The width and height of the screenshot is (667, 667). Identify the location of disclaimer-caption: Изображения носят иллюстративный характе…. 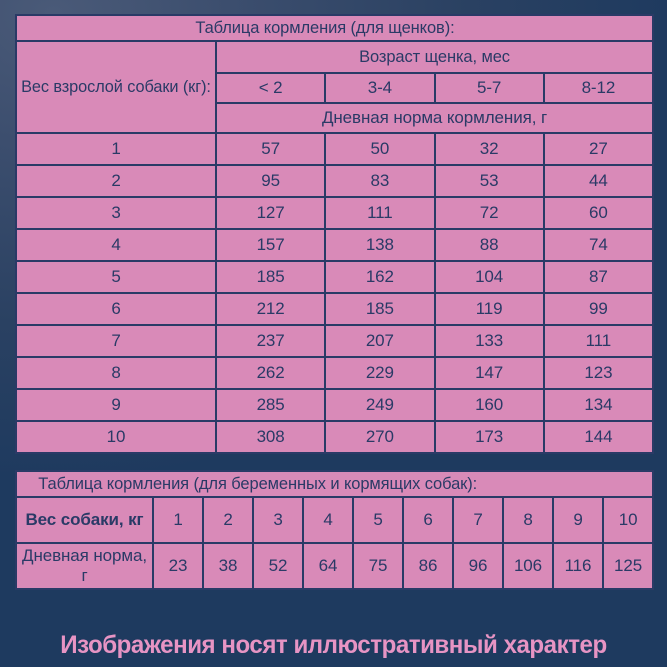
(333, 645).